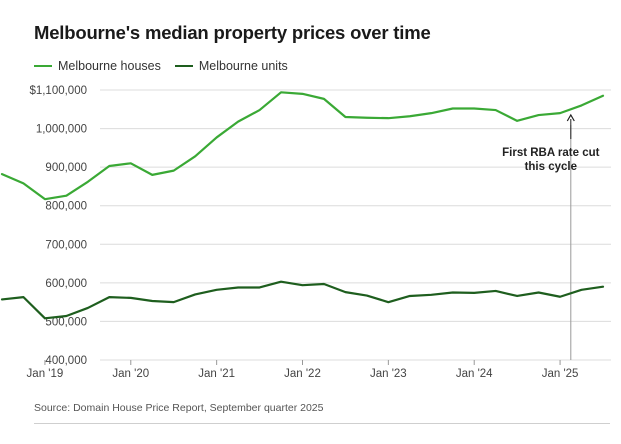 The image size is (621, 444). I want to click on y-tick-label: 600,000, so click(66, 284).